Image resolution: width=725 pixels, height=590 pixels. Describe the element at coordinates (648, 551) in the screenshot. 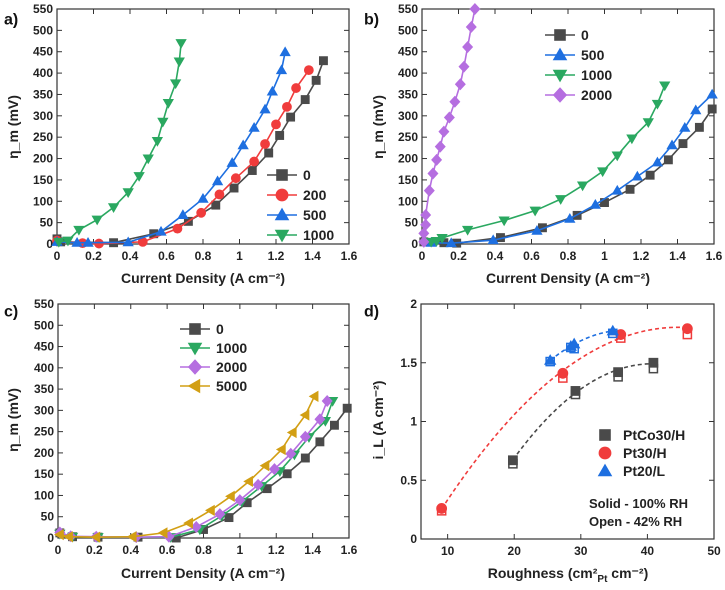

I see `x-tick-label: 40` at that location.